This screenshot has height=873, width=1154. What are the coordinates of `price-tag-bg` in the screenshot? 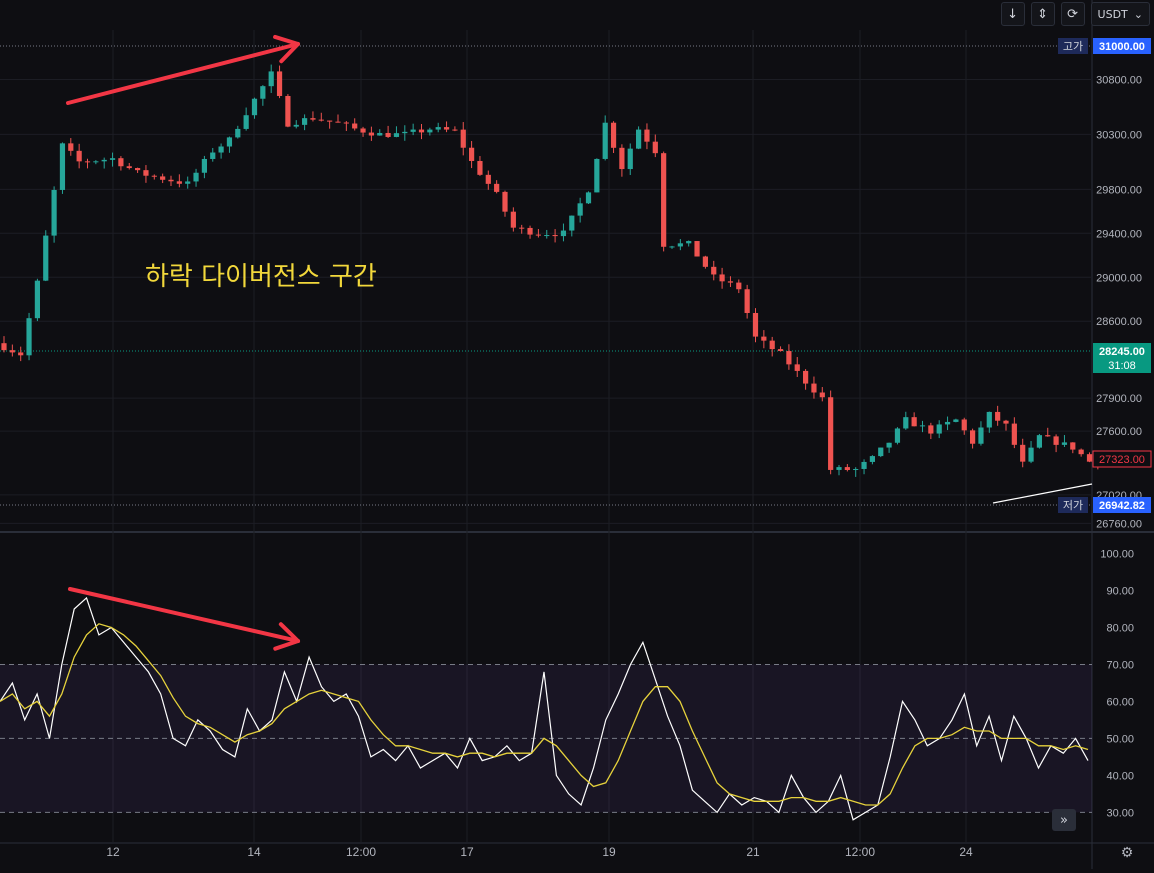 It's located at (1073, 505).